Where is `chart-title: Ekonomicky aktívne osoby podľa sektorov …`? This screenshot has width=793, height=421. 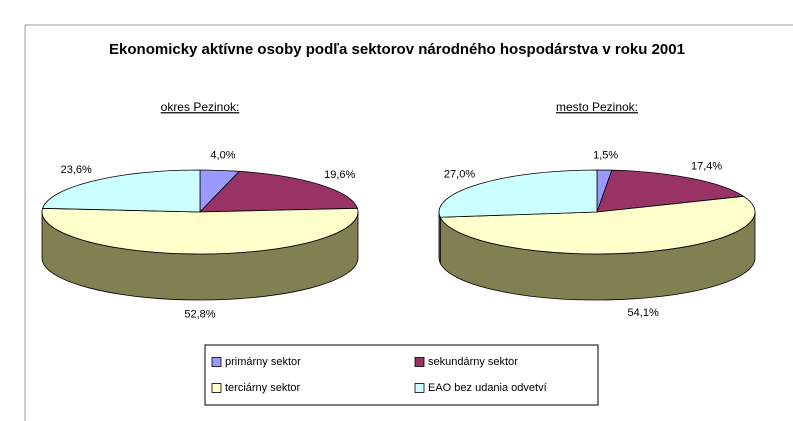 chart-title: Ekonomicky aktívne osoby podľa sektorov … is located at coordinates (397, 49).